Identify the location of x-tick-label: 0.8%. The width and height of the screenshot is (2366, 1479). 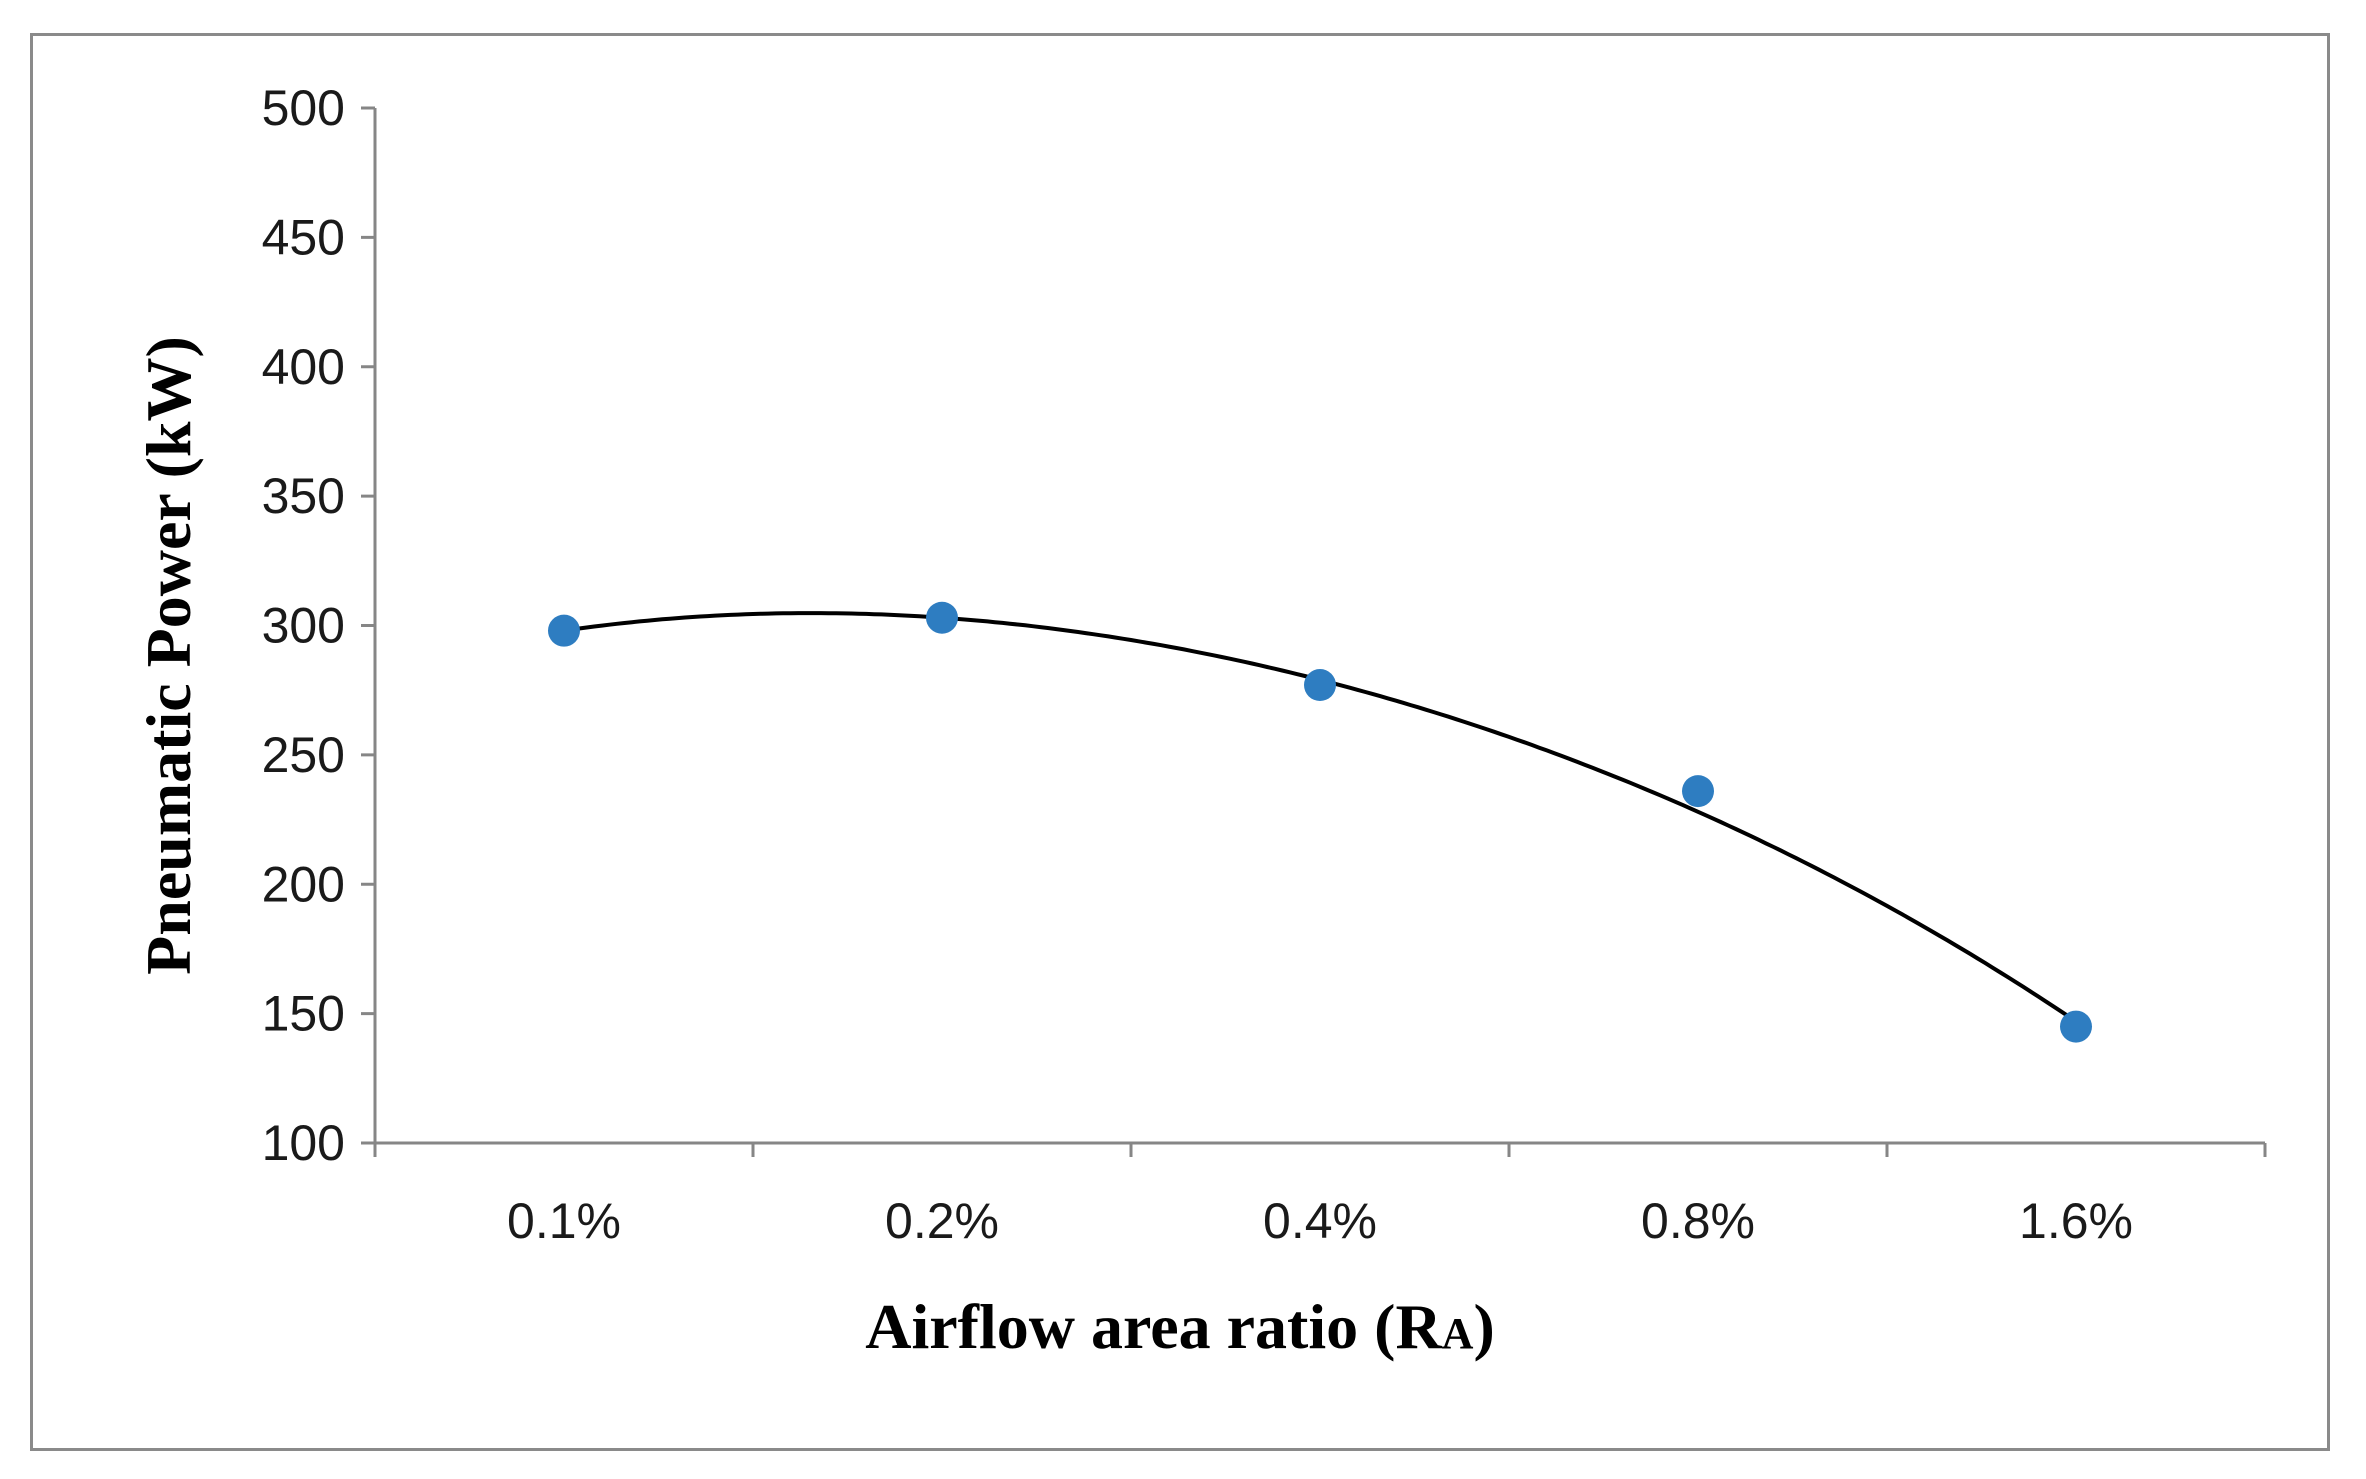
(1698, 1221).